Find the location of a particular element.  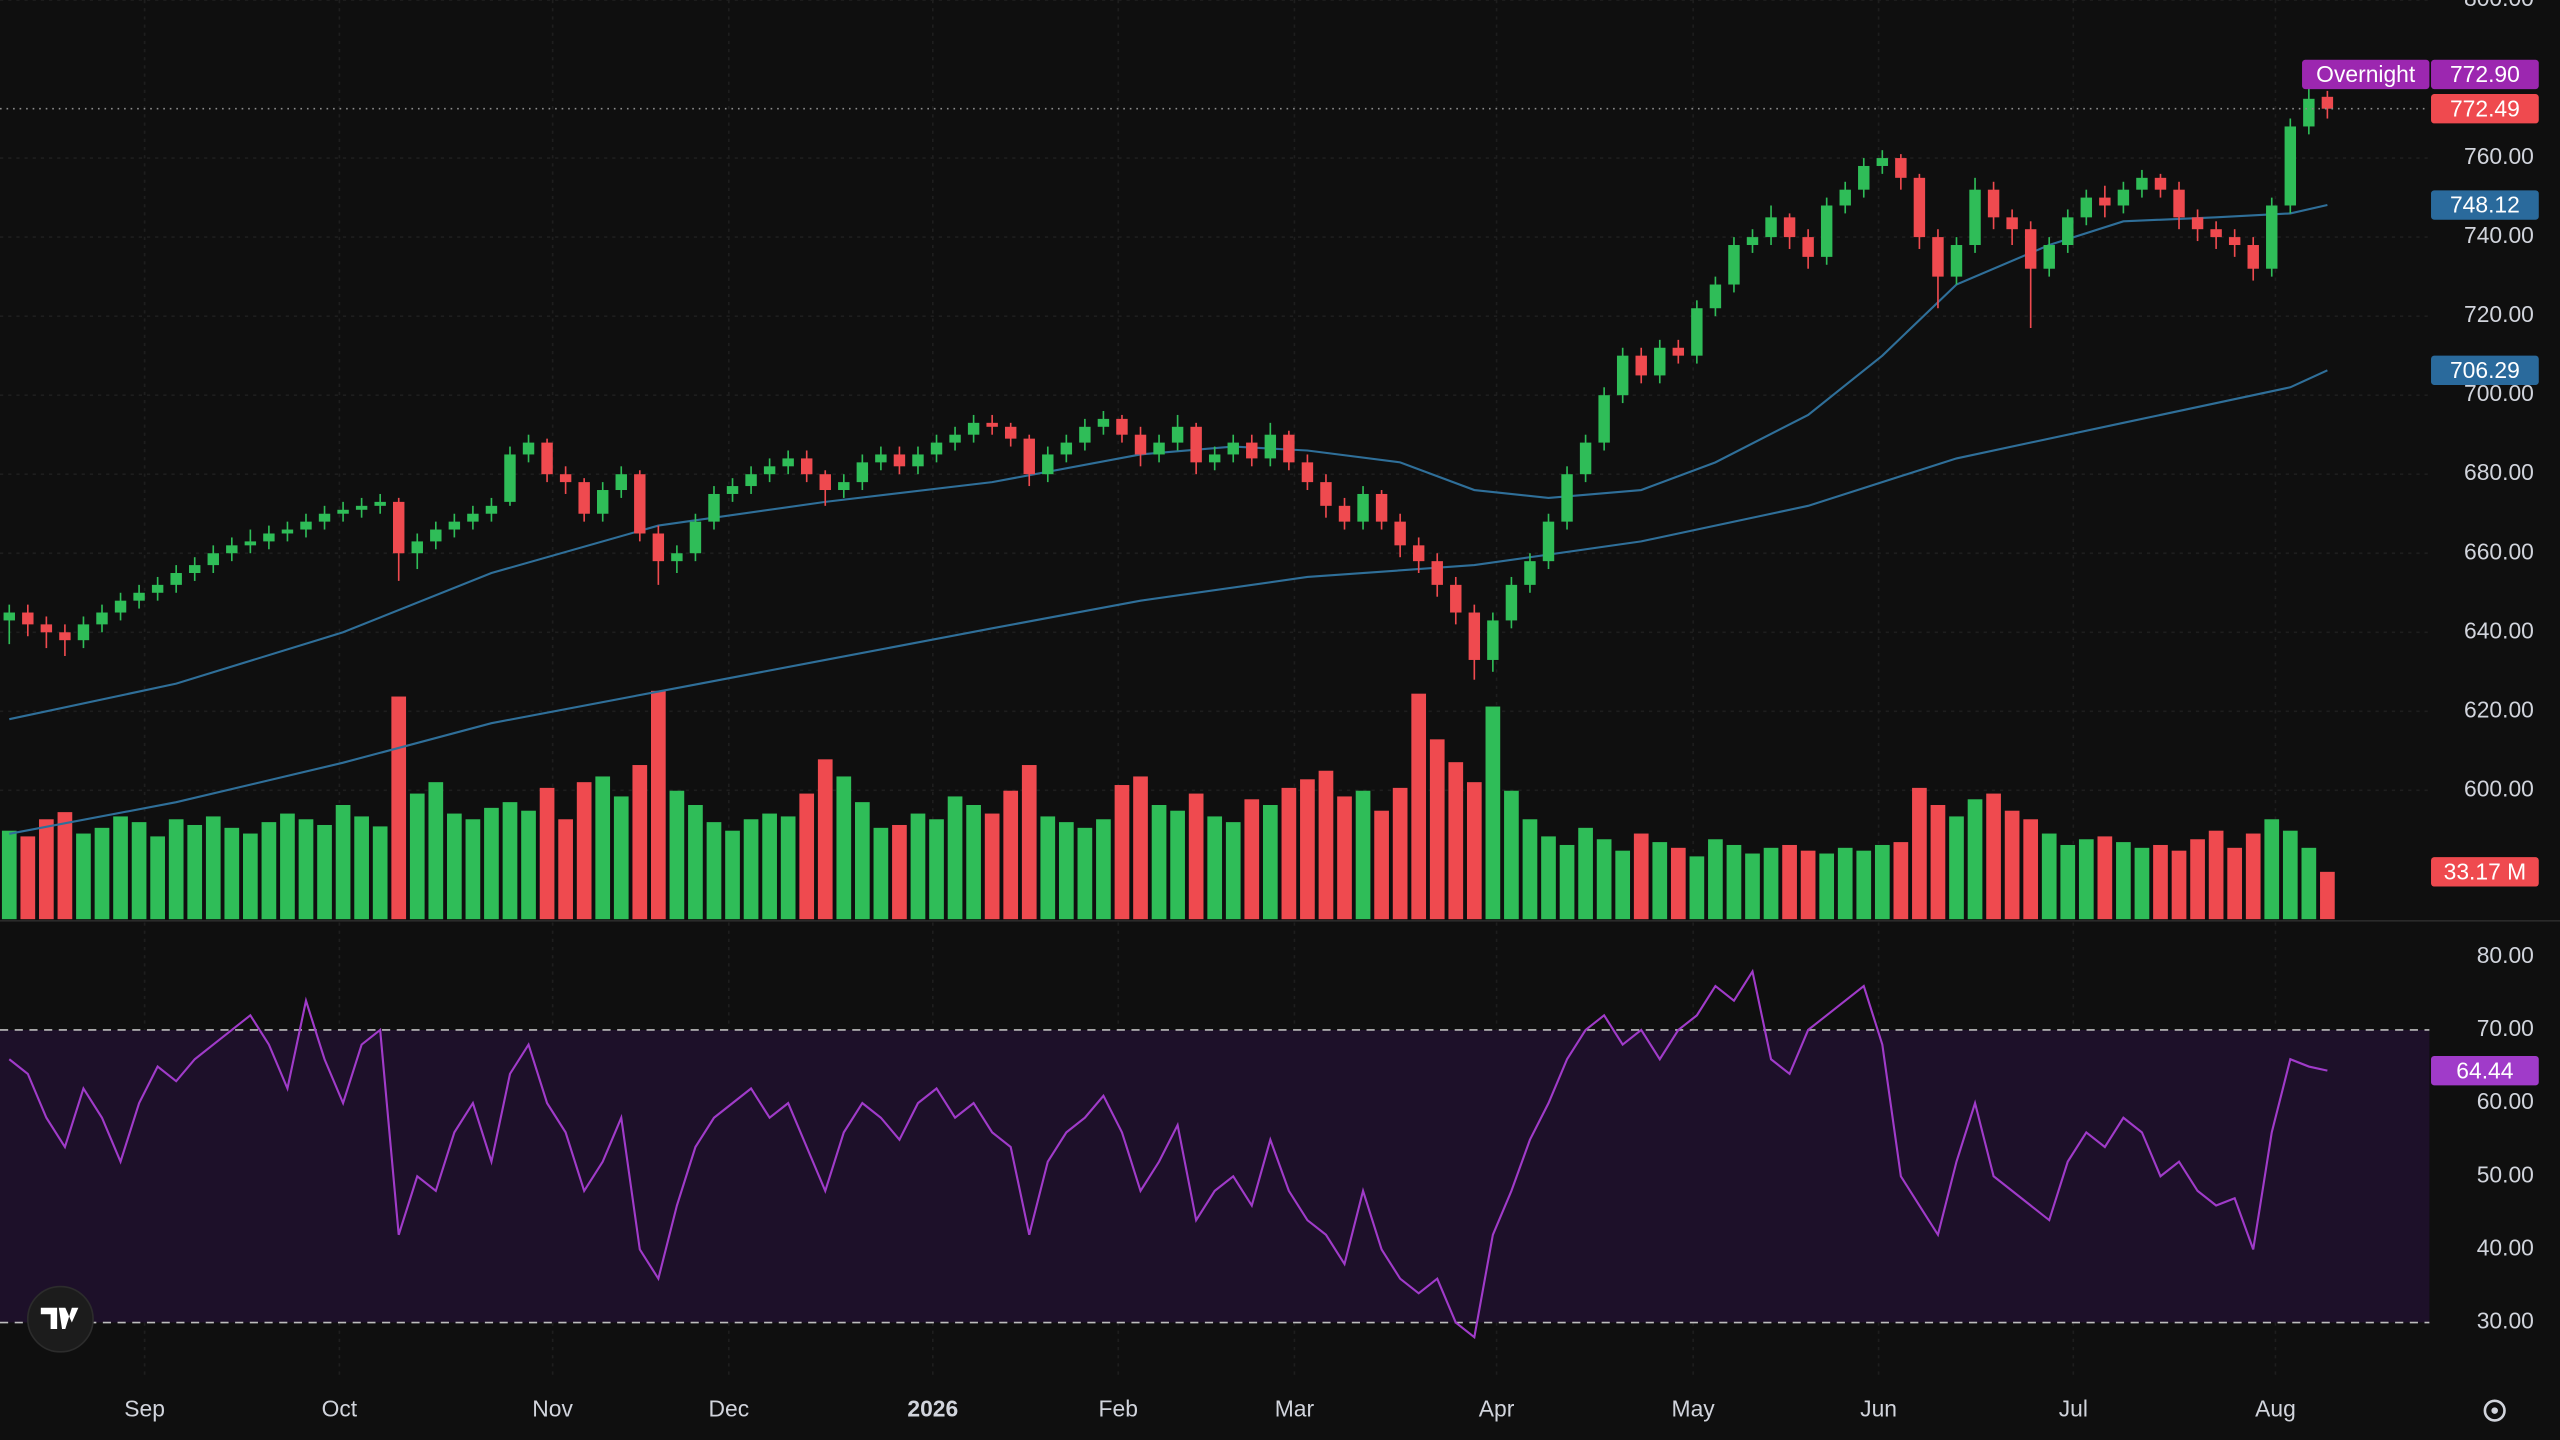

settings-gear is located at coordinates (2494, 1410).